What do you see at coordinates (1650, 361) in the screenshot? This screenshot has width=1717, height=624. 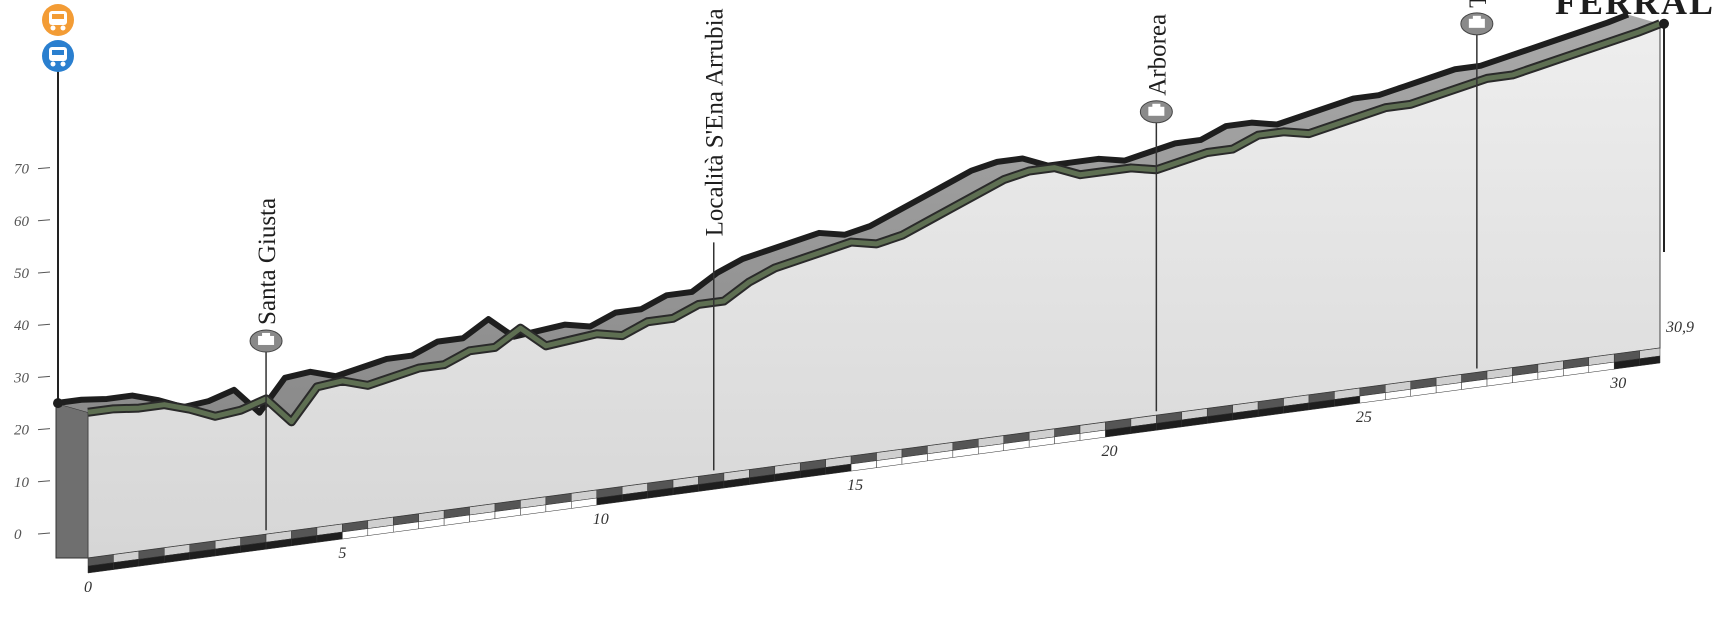 I see `km-band-segment` at bounding box center [1650, 361].